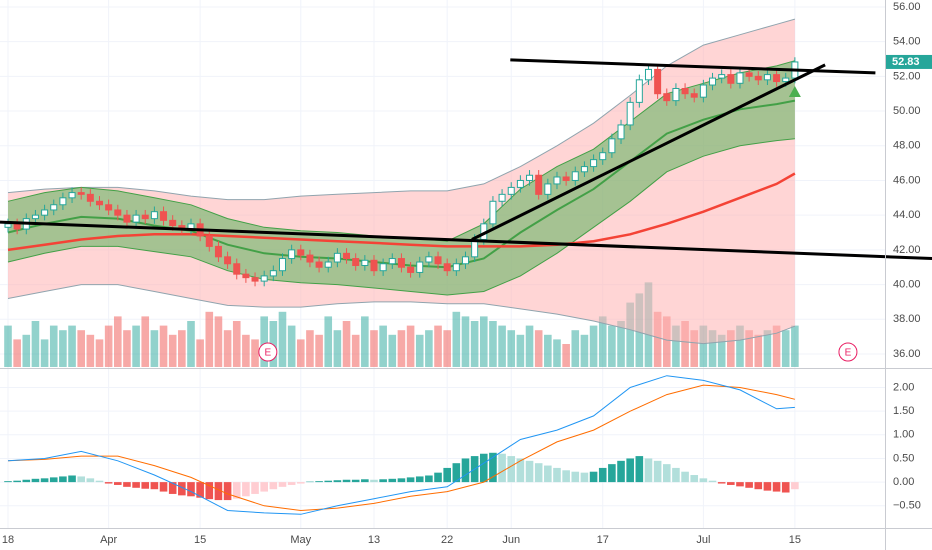  I want to click on last-price-label: 52.83, so click(906, 62).